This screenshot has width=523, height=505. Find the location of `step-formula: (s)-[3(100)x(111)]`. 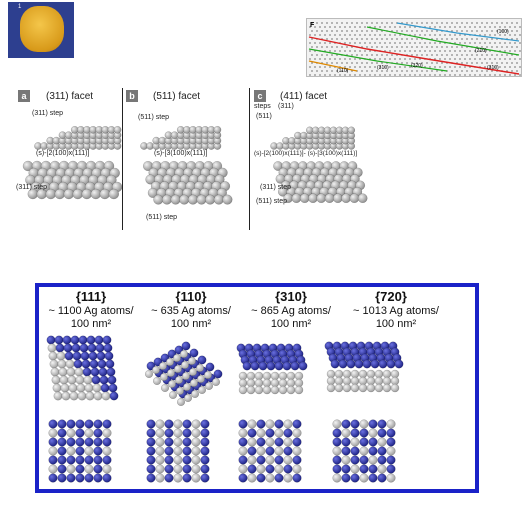

step-formula: (s)-[3(100)x(111)] is located at coordinates (181, 153).